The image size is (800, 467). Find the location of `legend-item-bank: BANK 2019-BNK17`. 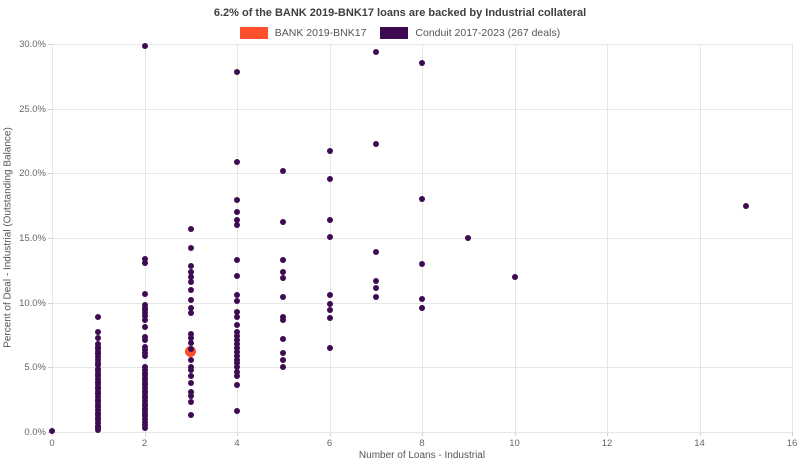

legend-item-bank: BANK 2019-BNK17 is located at coordinates (302, 33).